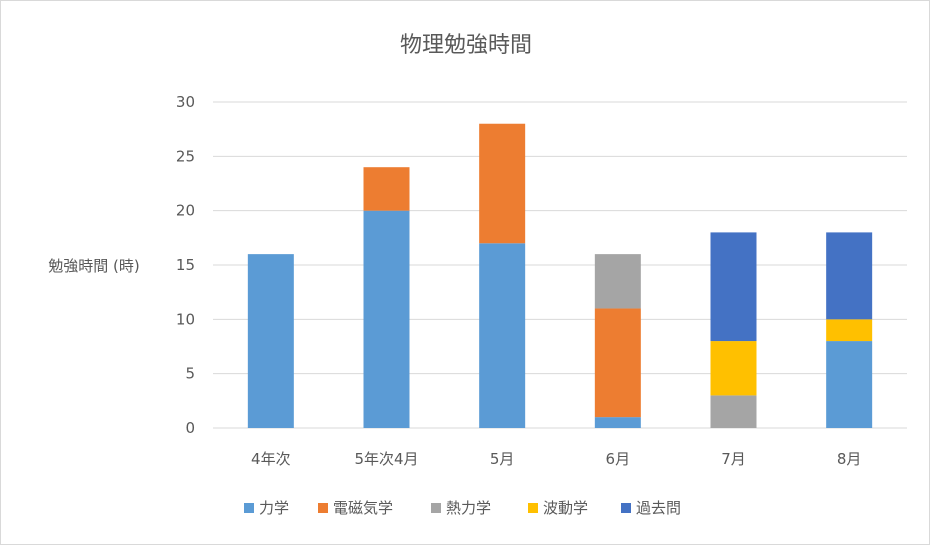 This screenshot has height=546, width=930. Describe the element at coordinates (468, 508) in the screenshot. I see `legend-label: 熱力学` at that location.